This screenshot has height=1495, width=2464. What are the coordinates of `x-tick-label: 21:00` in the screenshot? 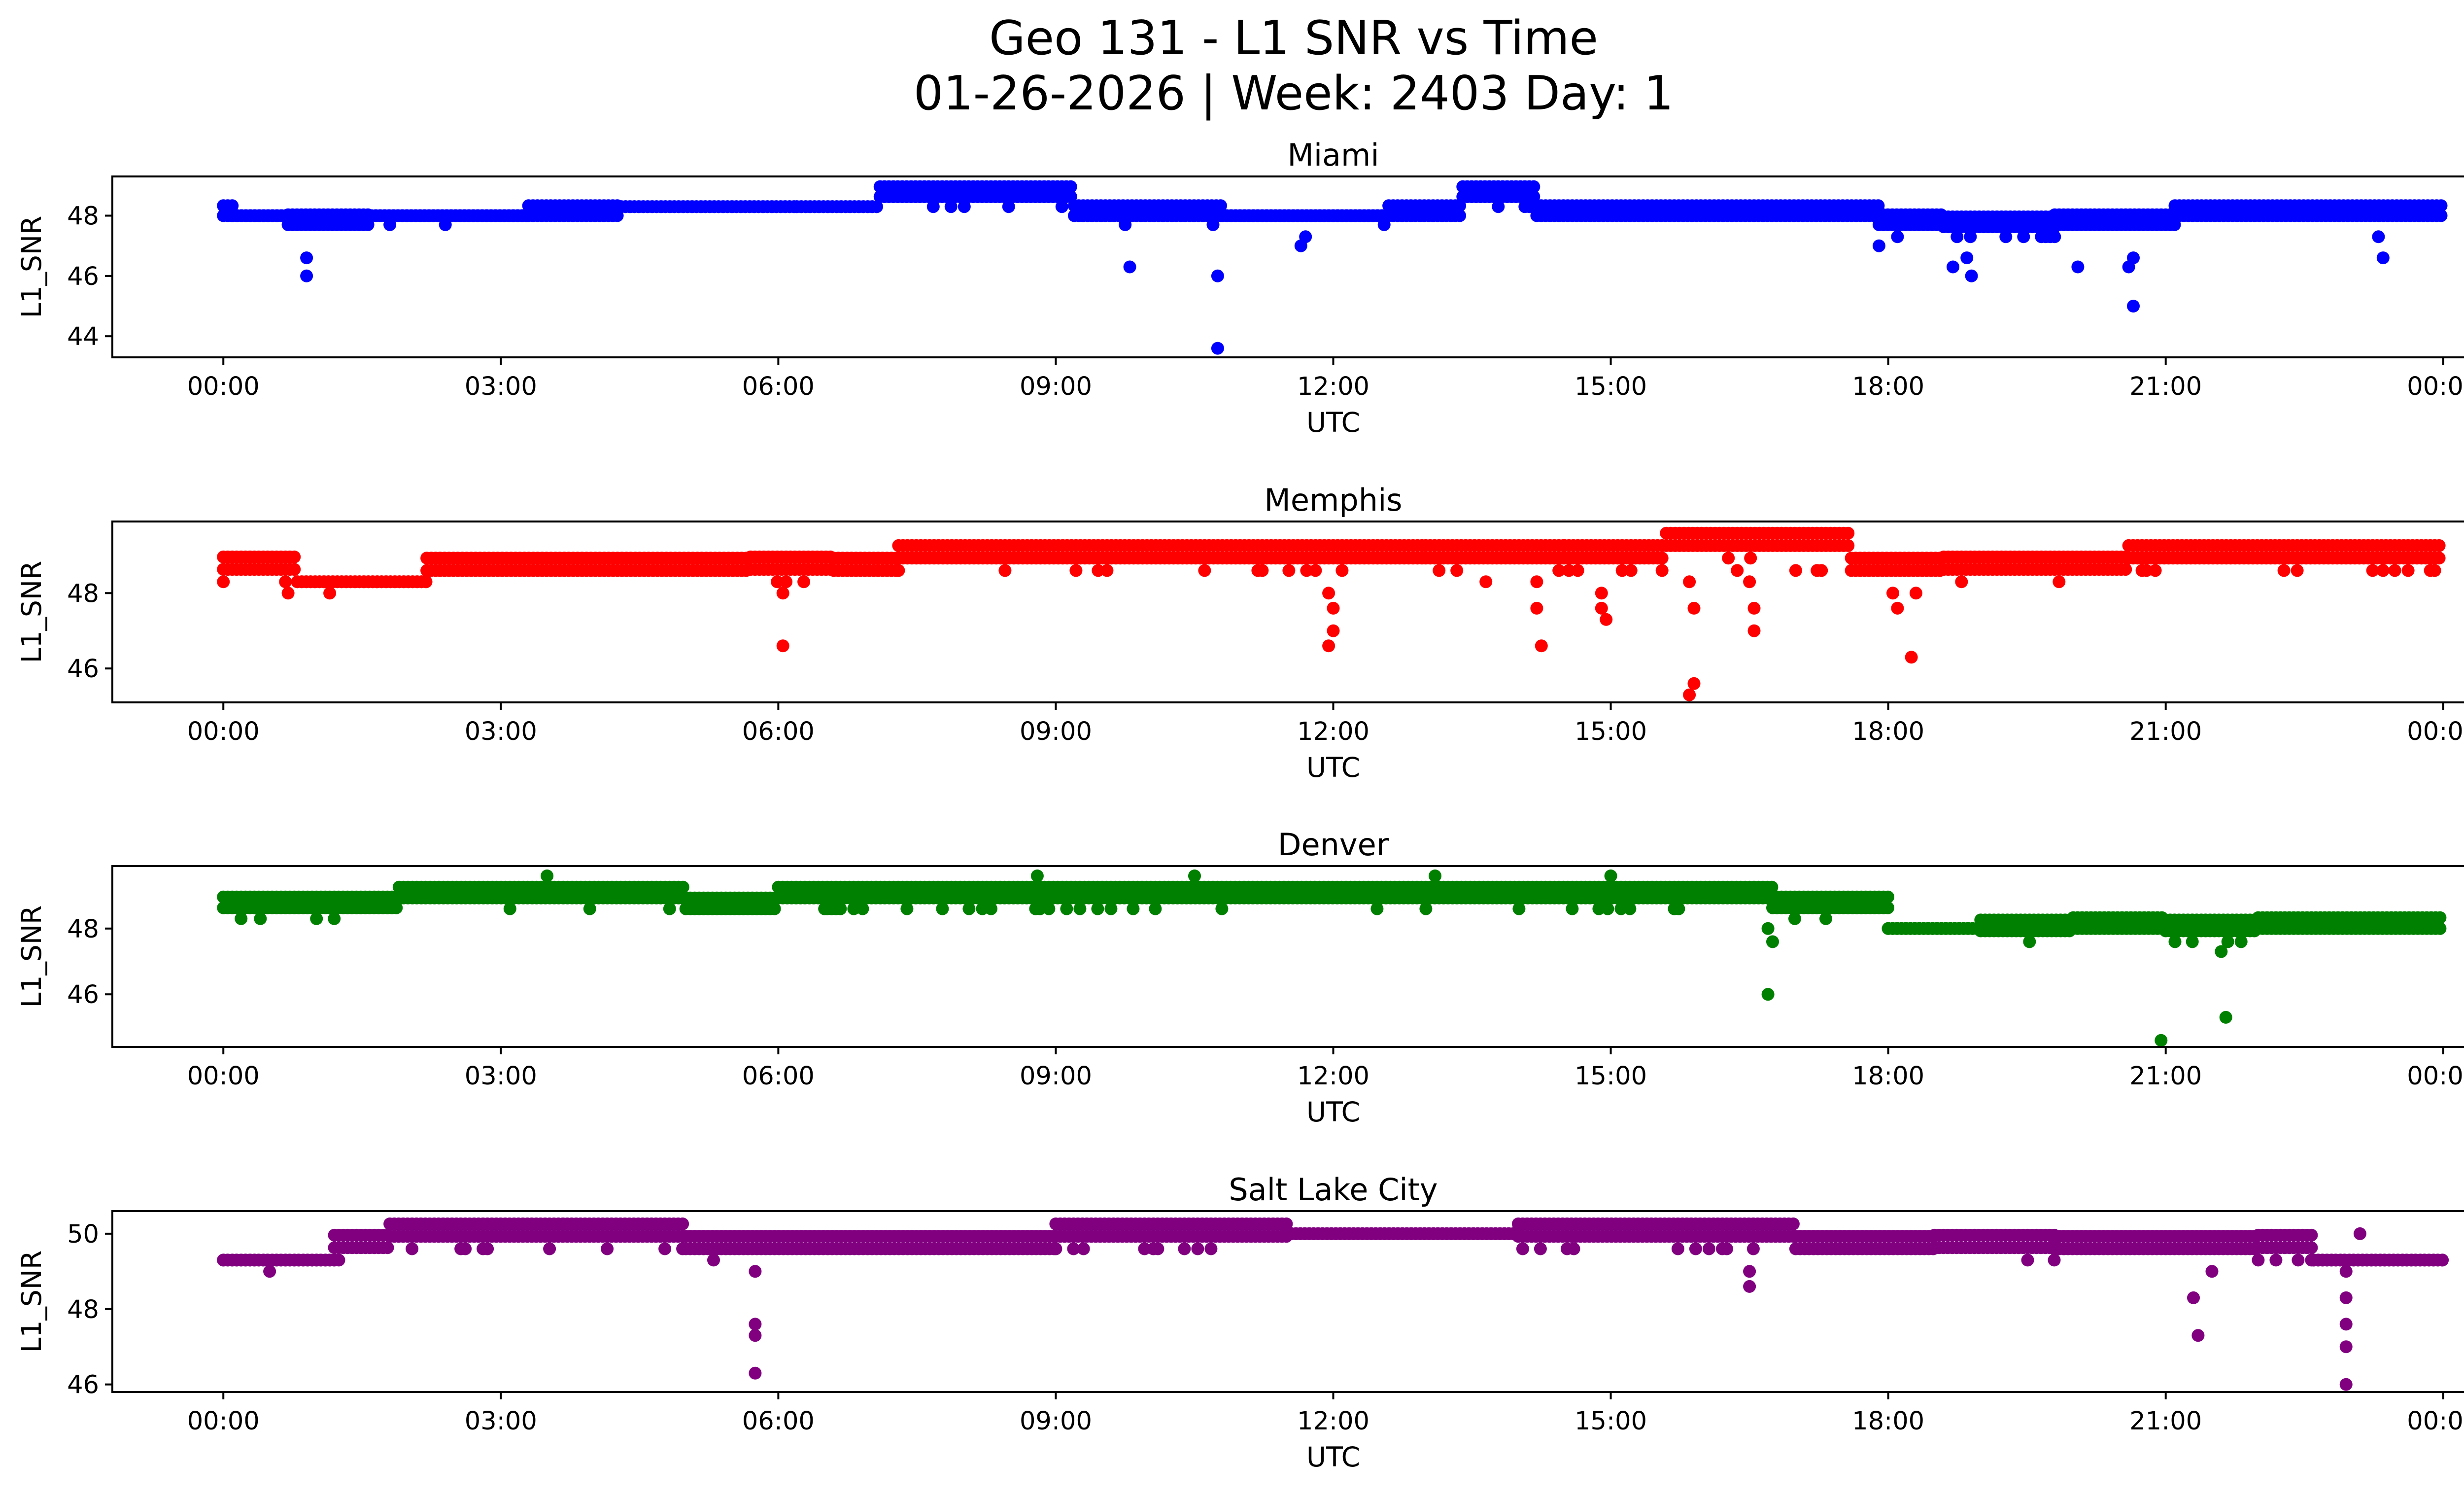 It's located at (2165, 1421).